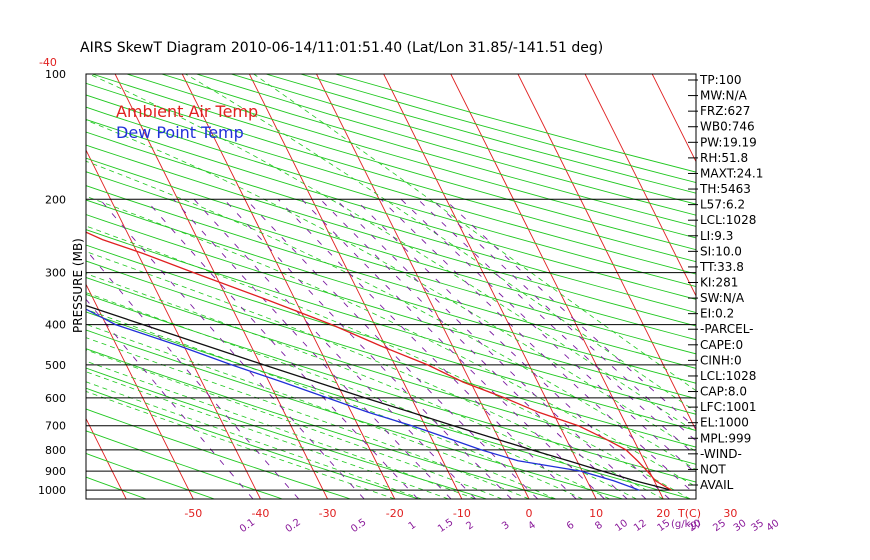  Describe the element at coordinates (727, 329) in the screenshot. I see `index-entry: -PARCEL-` at that location.